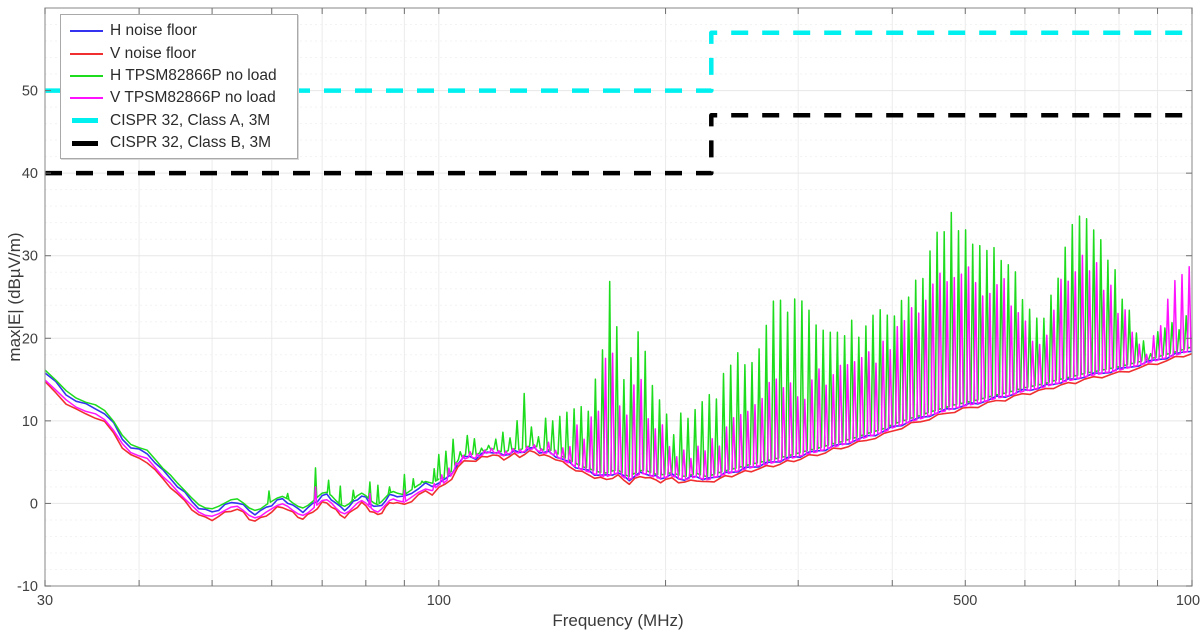 The height and width of the screenshot is (638, 1200). Describe the element at coordinates (30, 339) in the screenshot. I see `y-tick-label: 20` at that location.